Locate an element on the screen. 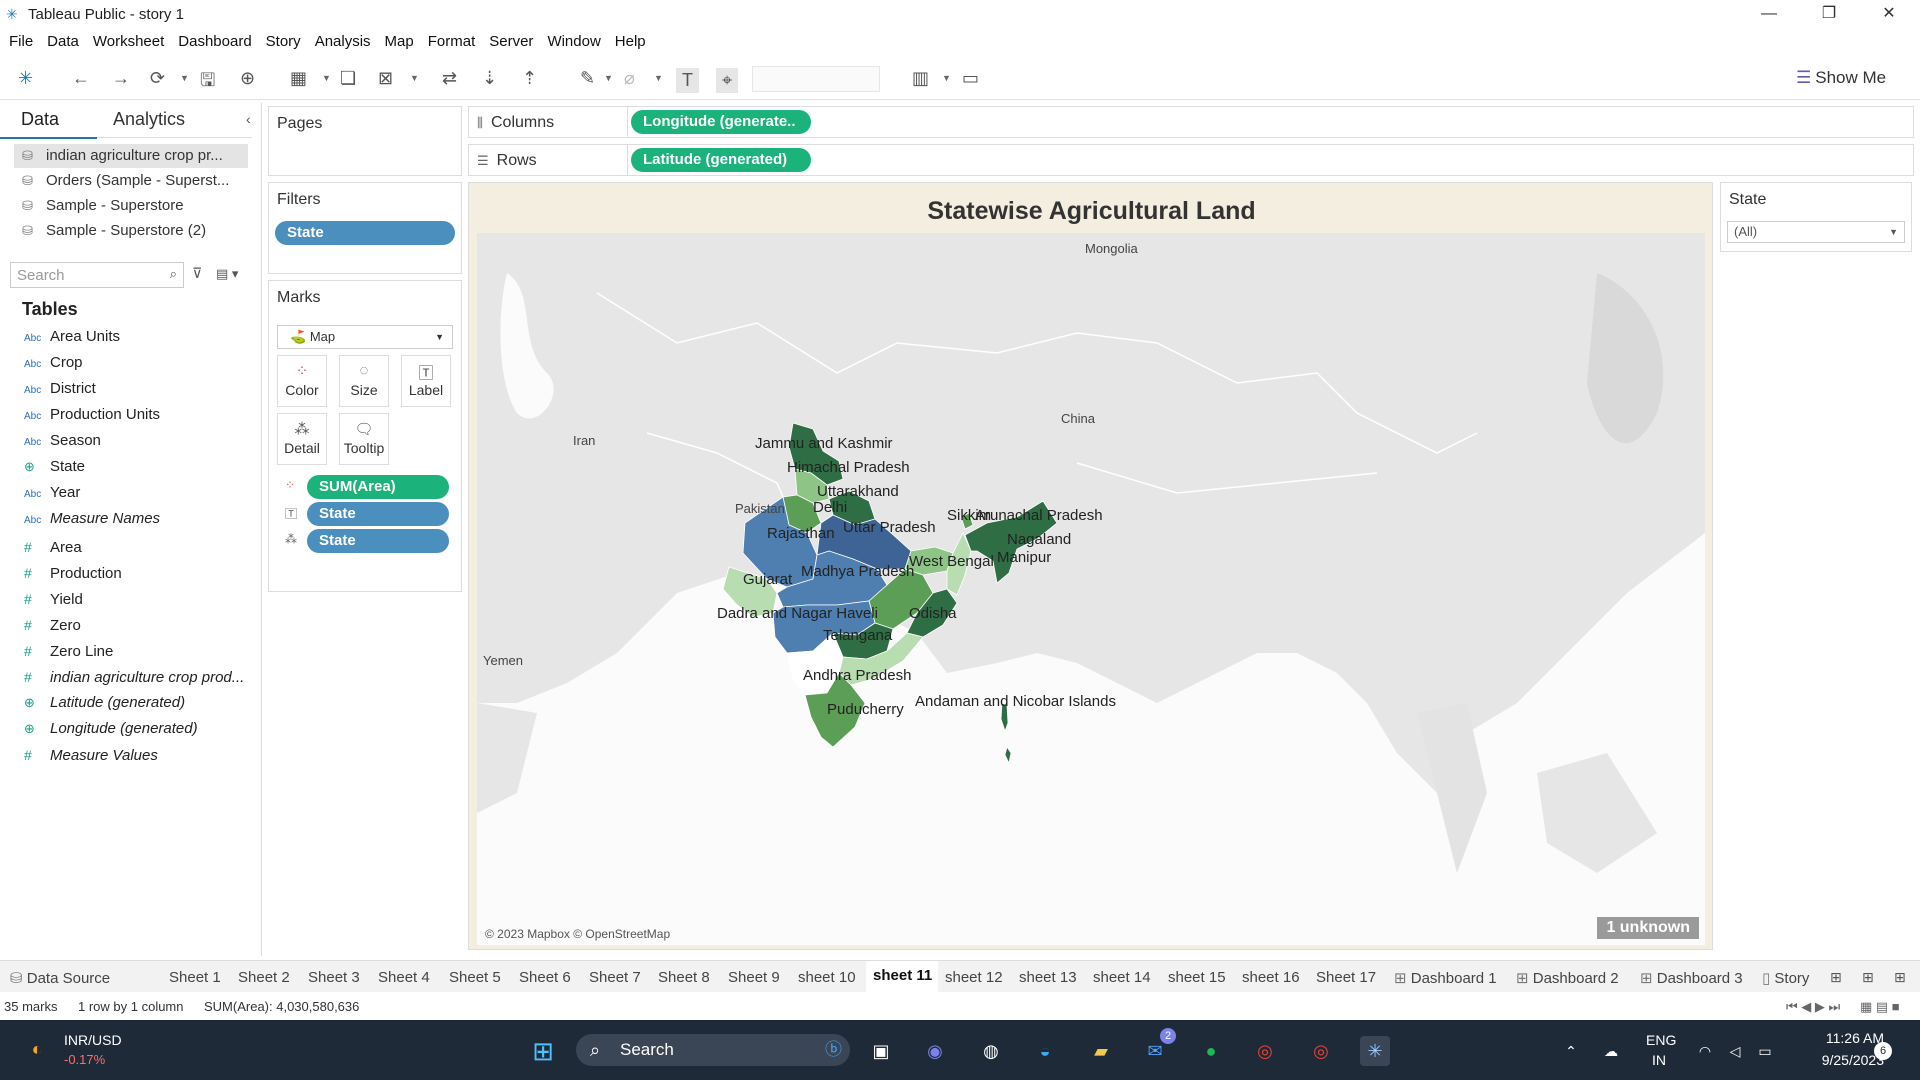 The image size is (1920, 1080). swap-icon: ⇄ is located at coordinates (450, 78).